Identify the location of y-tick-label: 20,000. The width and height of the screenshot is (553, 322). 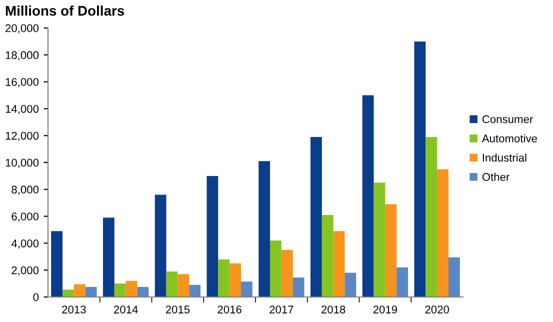
(22, 29).